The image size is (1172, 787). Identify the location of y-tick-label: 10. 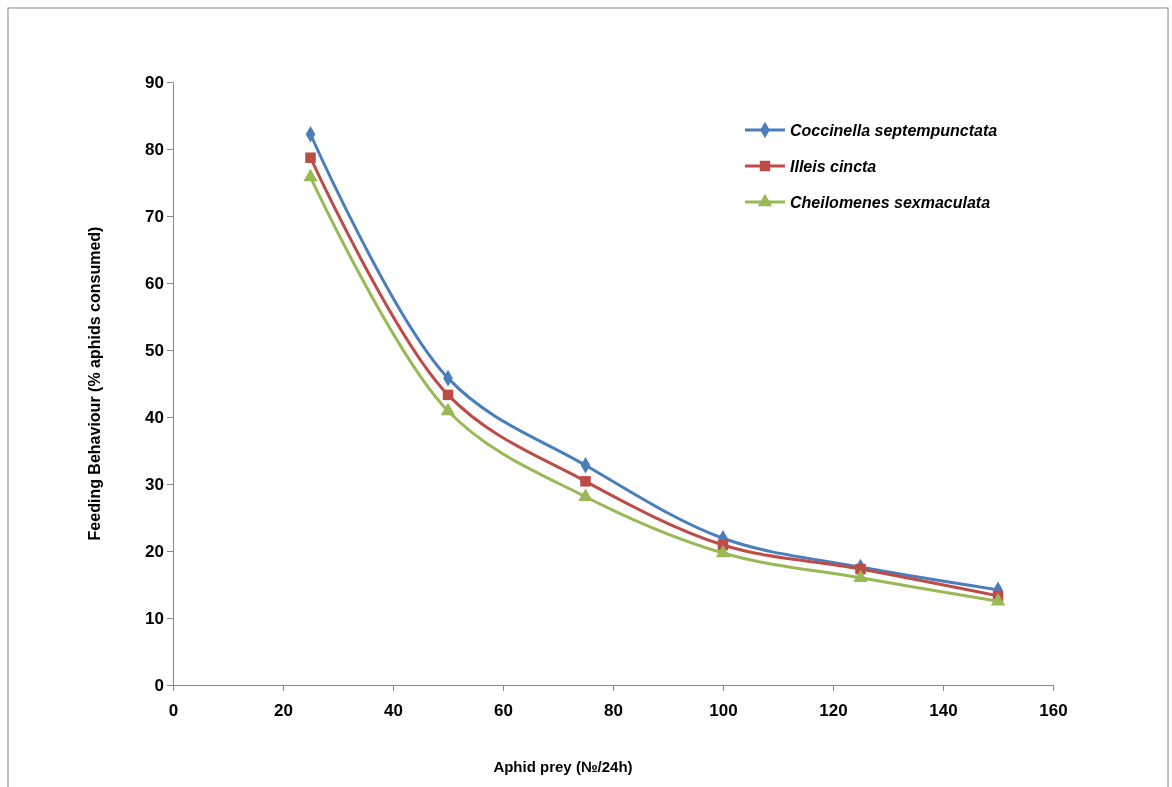
(154, 618).